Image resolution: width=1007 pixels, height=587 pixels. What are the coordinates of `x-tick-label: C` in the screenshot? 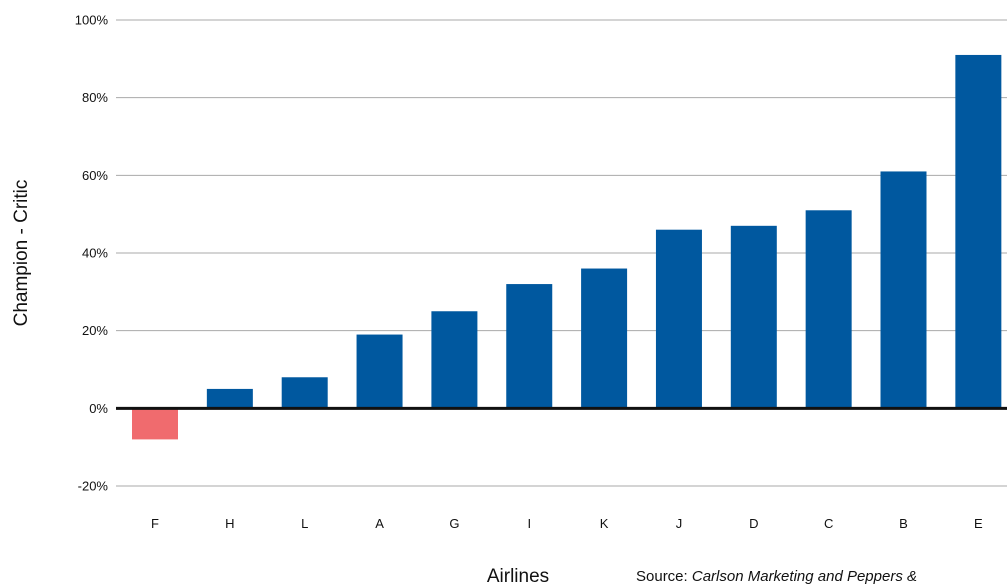 It's located at (828, 523).